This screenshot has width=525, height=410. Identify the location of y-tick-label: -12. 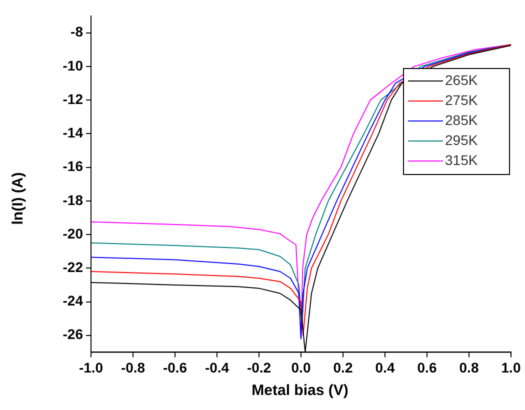
(73, 98).